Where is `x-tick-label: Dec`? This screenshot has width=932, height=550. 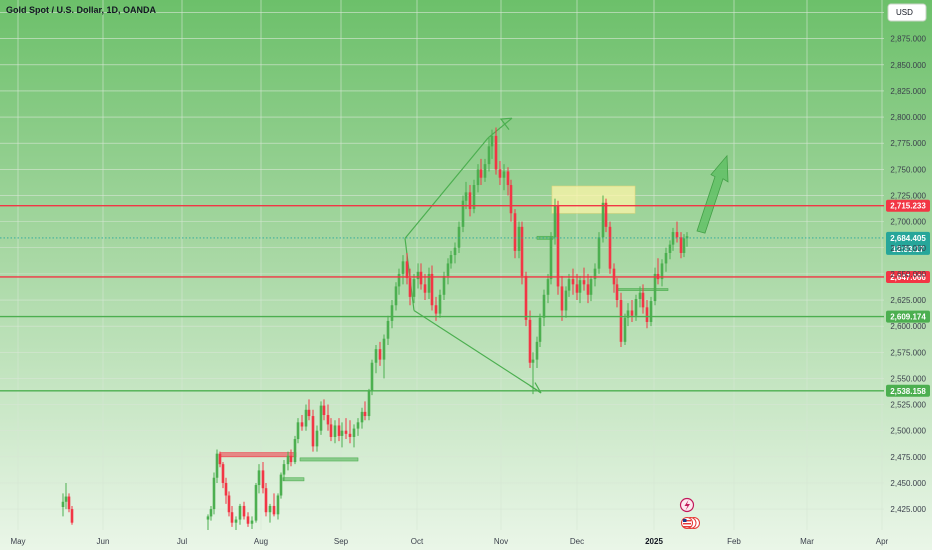
x-tick-label: Dec is located at coordinates (577, 541).